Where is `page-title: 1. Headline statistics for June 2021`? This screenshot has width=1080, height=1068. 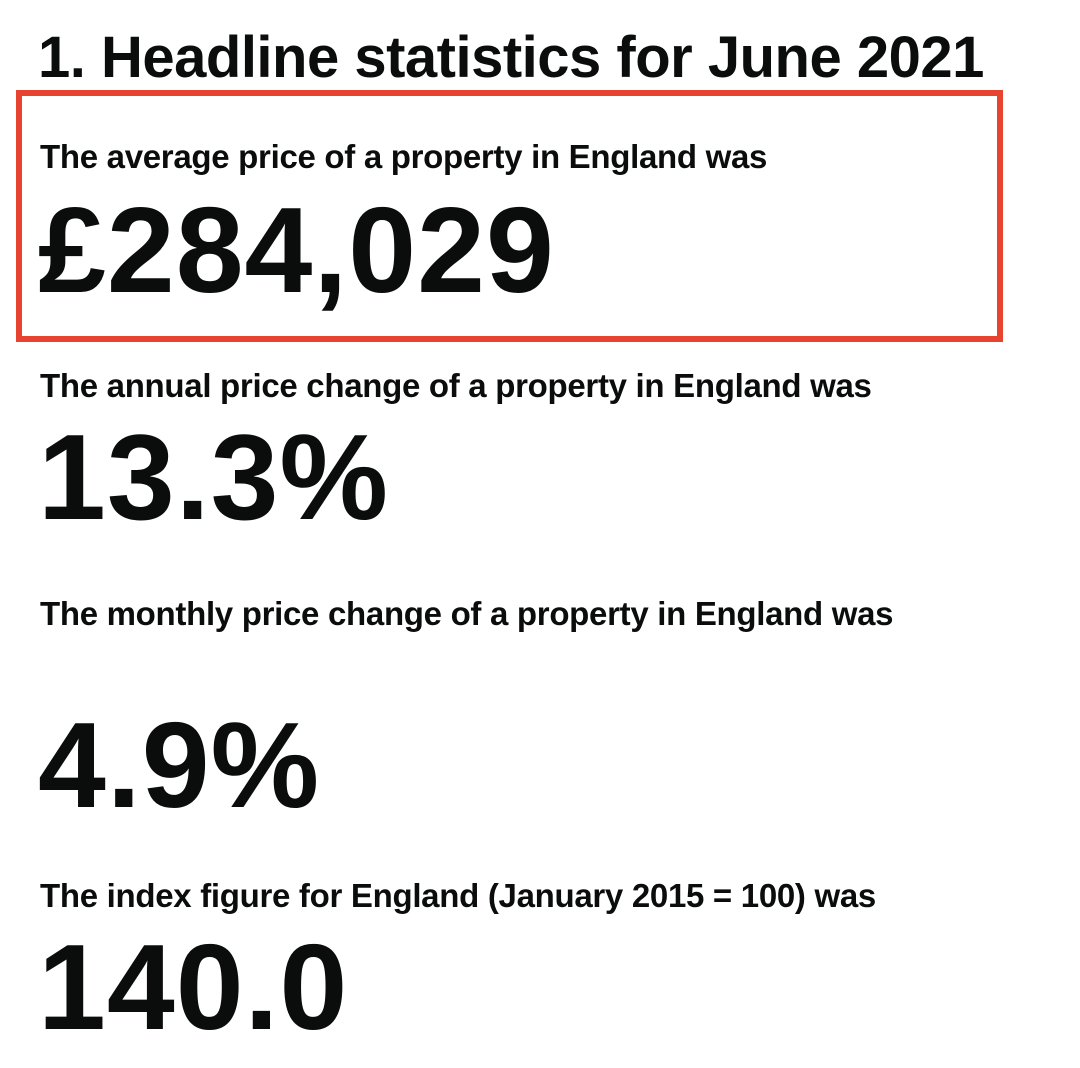 page-title: 1. Headline statistics for June 2021 is located at coordinates (511, 57).